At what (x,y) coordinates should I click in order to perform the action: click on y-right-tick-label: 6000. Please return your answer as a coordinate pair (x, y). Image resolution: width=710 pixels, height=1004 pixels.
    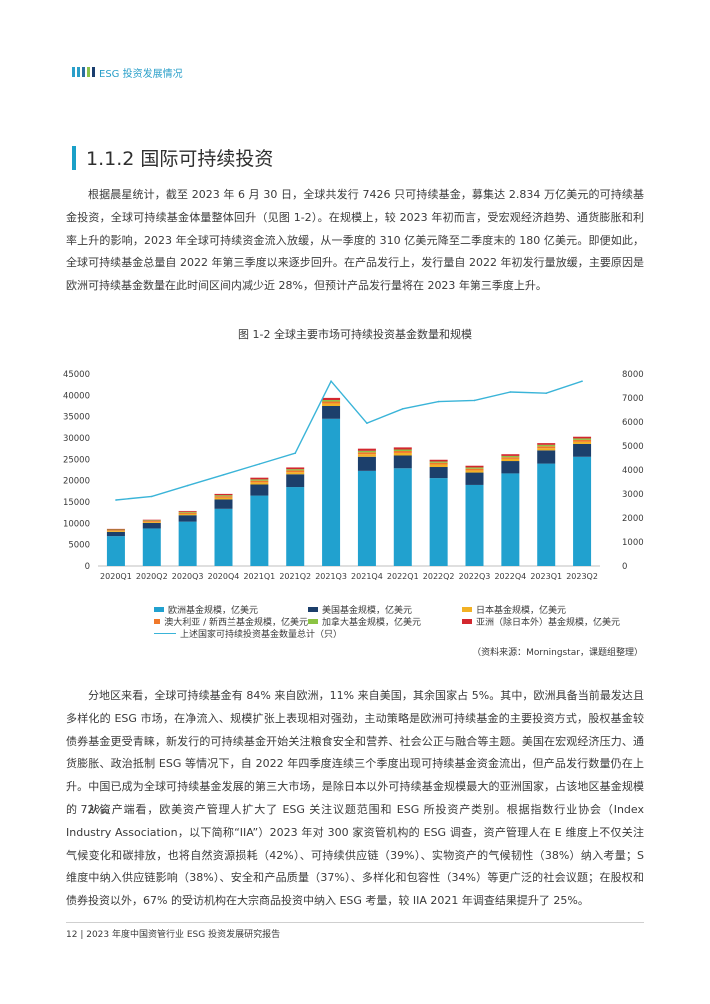
    Looking at the image, I should click on (633, 423).